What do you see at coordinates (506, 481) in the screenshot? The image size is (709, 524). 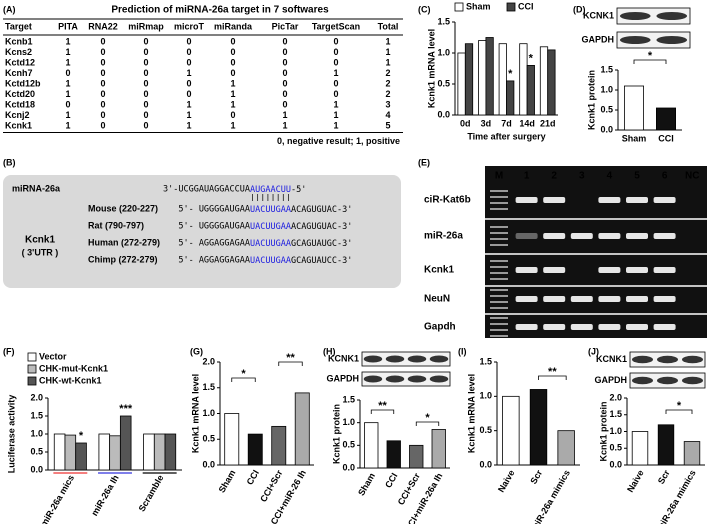 I see `x-tick-label: Naive` at bounding box center [506, 481].